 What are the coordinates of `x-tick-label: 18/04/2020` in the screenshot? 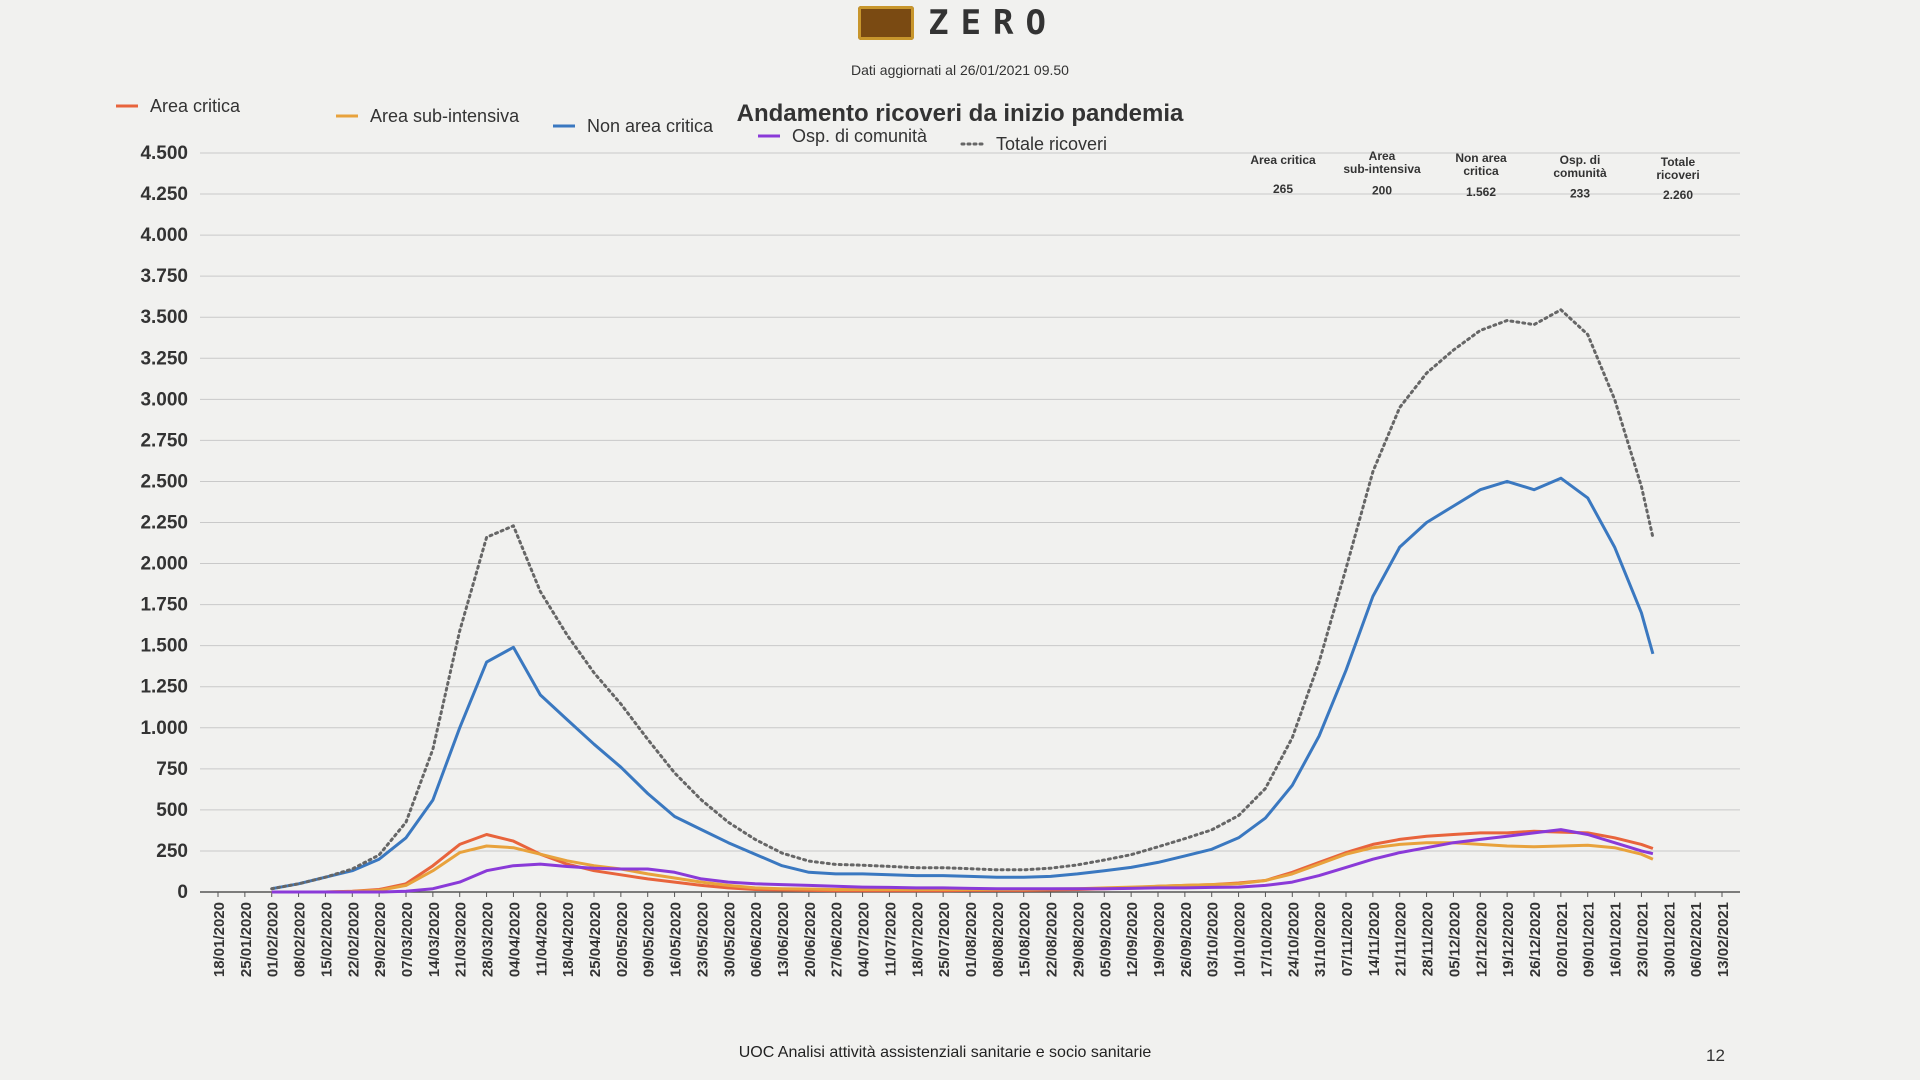 It's located at (568, 939).